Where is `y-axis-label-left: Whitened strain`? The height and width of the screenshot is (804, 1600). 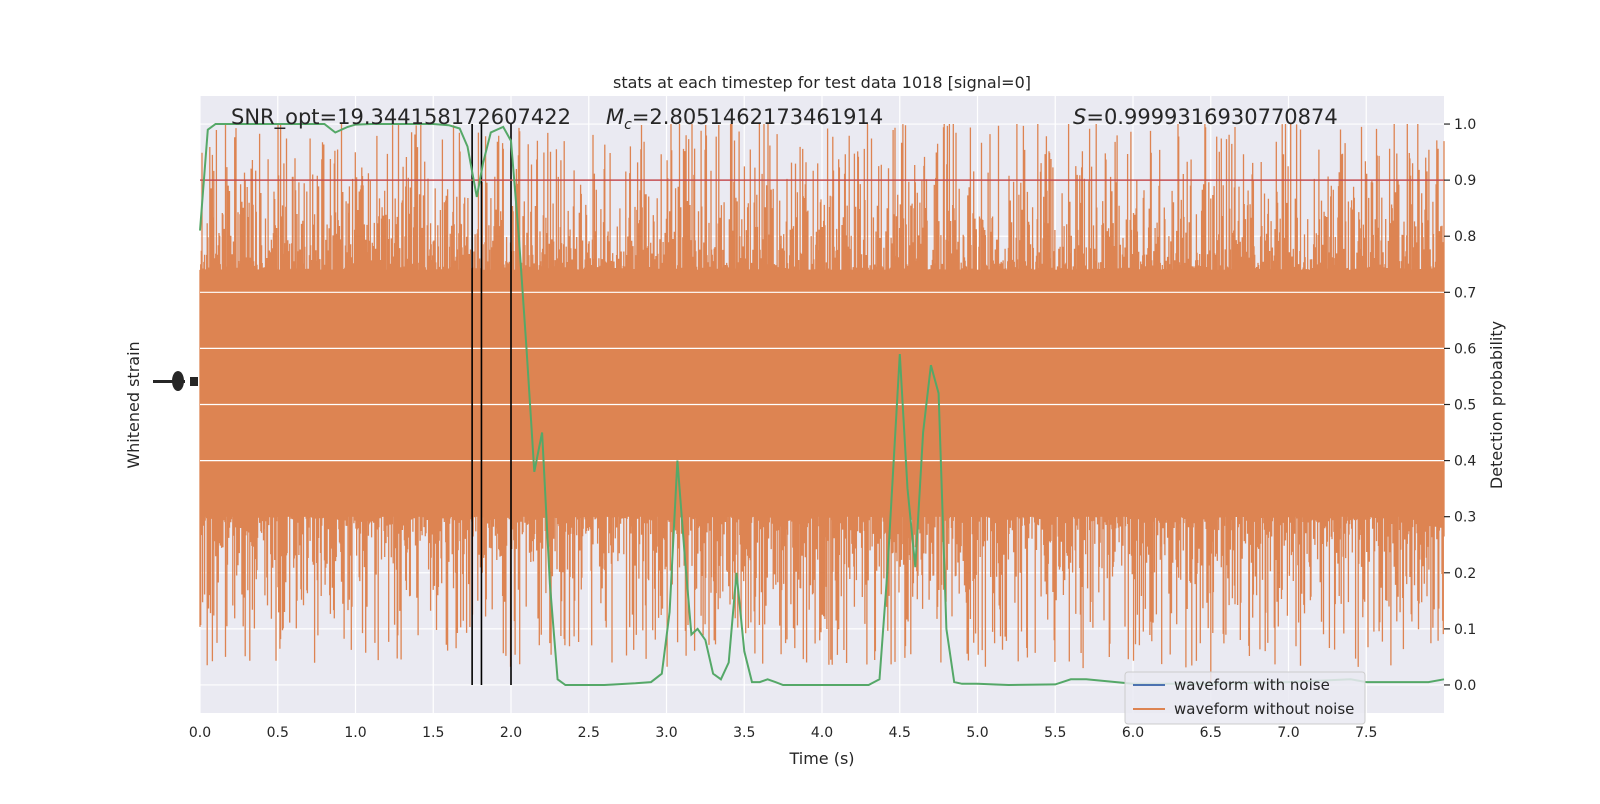
y-axis-label-left: Whitened strain is located at coordinates (133, 404).